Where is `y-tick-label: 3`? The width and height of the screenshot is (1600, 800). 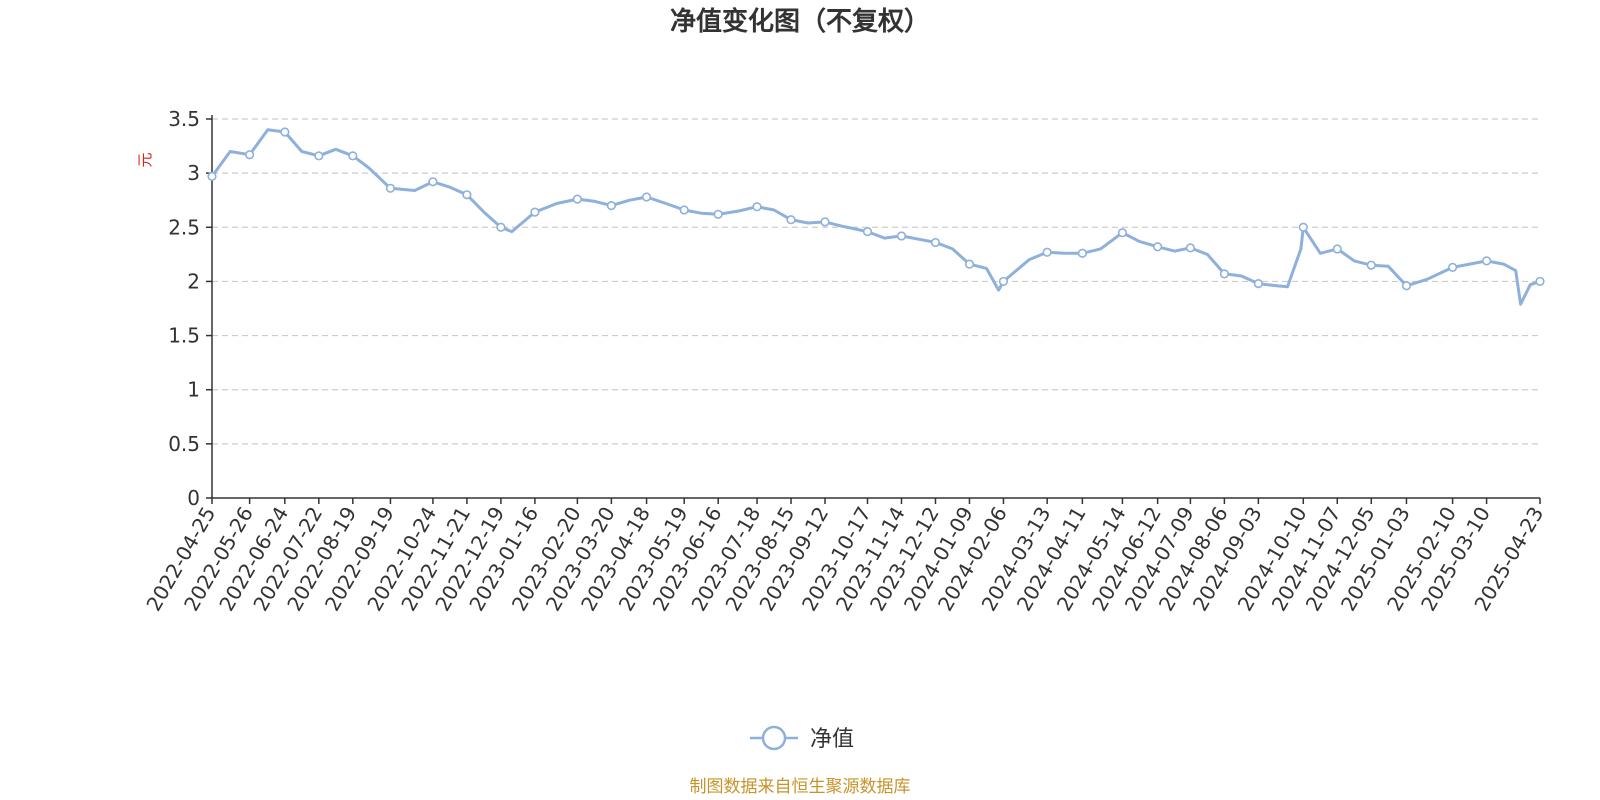
y-tick-label: 3 is located at coordinates (193, 173).